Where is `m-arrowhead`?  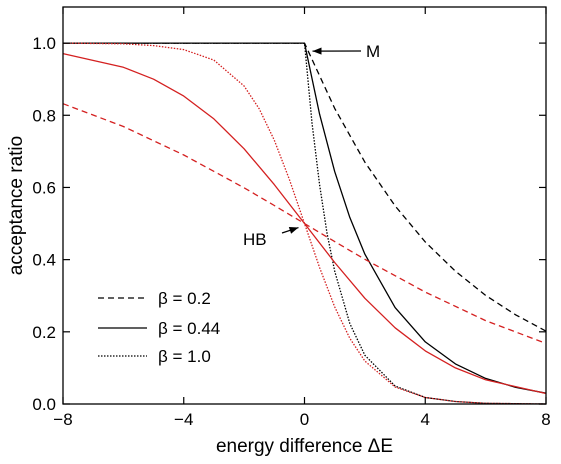
m-arrowhead is located at coordinates (317, 51).